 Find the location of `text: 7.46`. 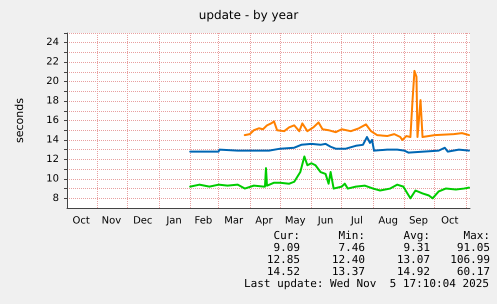

text: 7.46 is located at coordinates (351, 247).